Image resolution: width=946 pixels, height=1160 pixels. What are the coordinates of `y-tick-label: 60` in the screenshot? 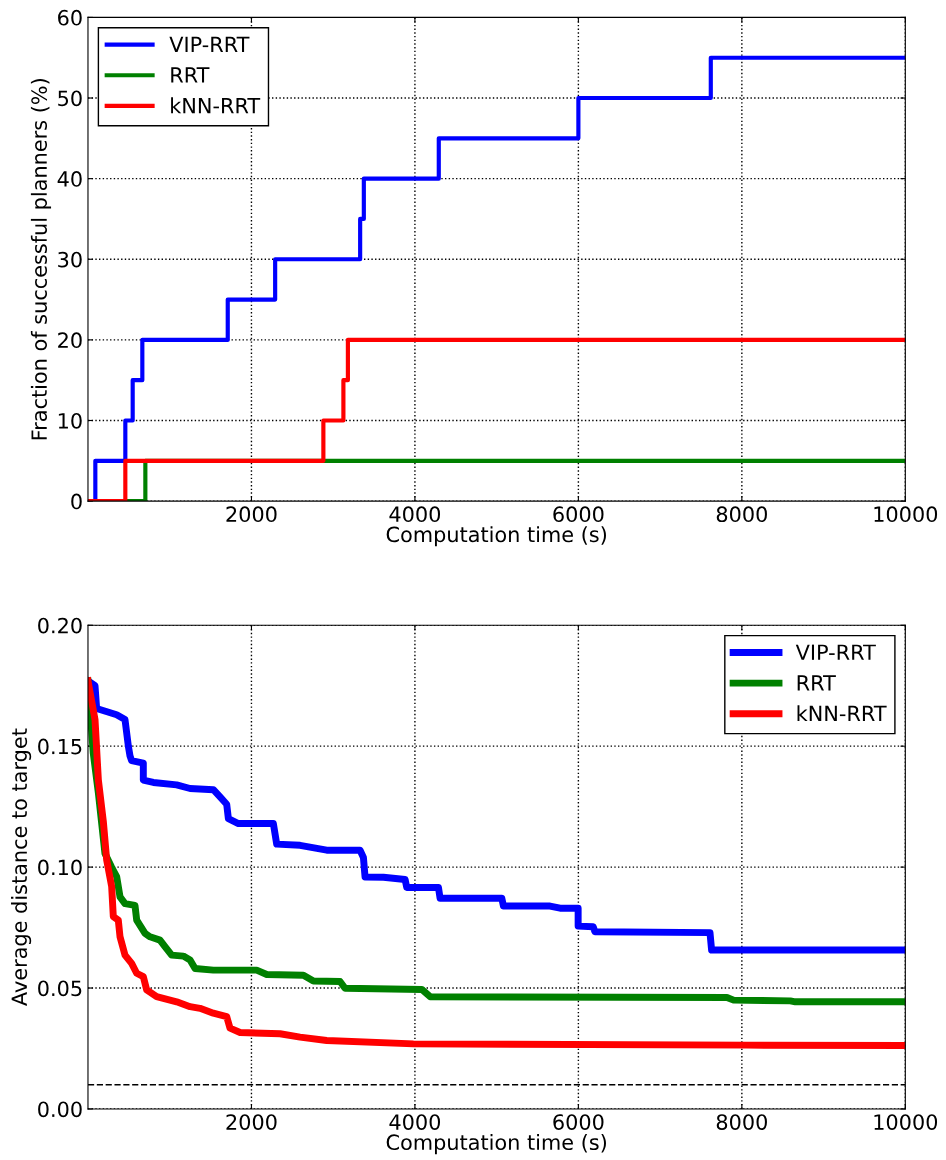 It's located at (70, 17).